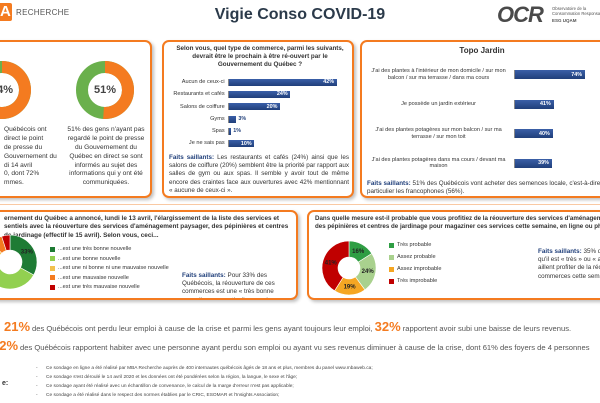  Describe the element at coordinates (19, 262) in the screenshot. I see `donut-chart: 33%` at that location.